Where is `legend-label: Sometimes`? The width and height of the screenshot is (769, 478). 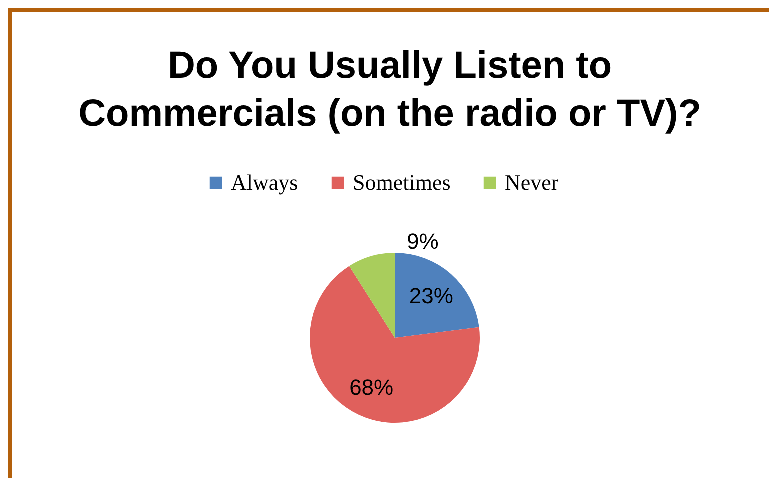 legend-label: Sometimes is located at coordinates (402, 182).